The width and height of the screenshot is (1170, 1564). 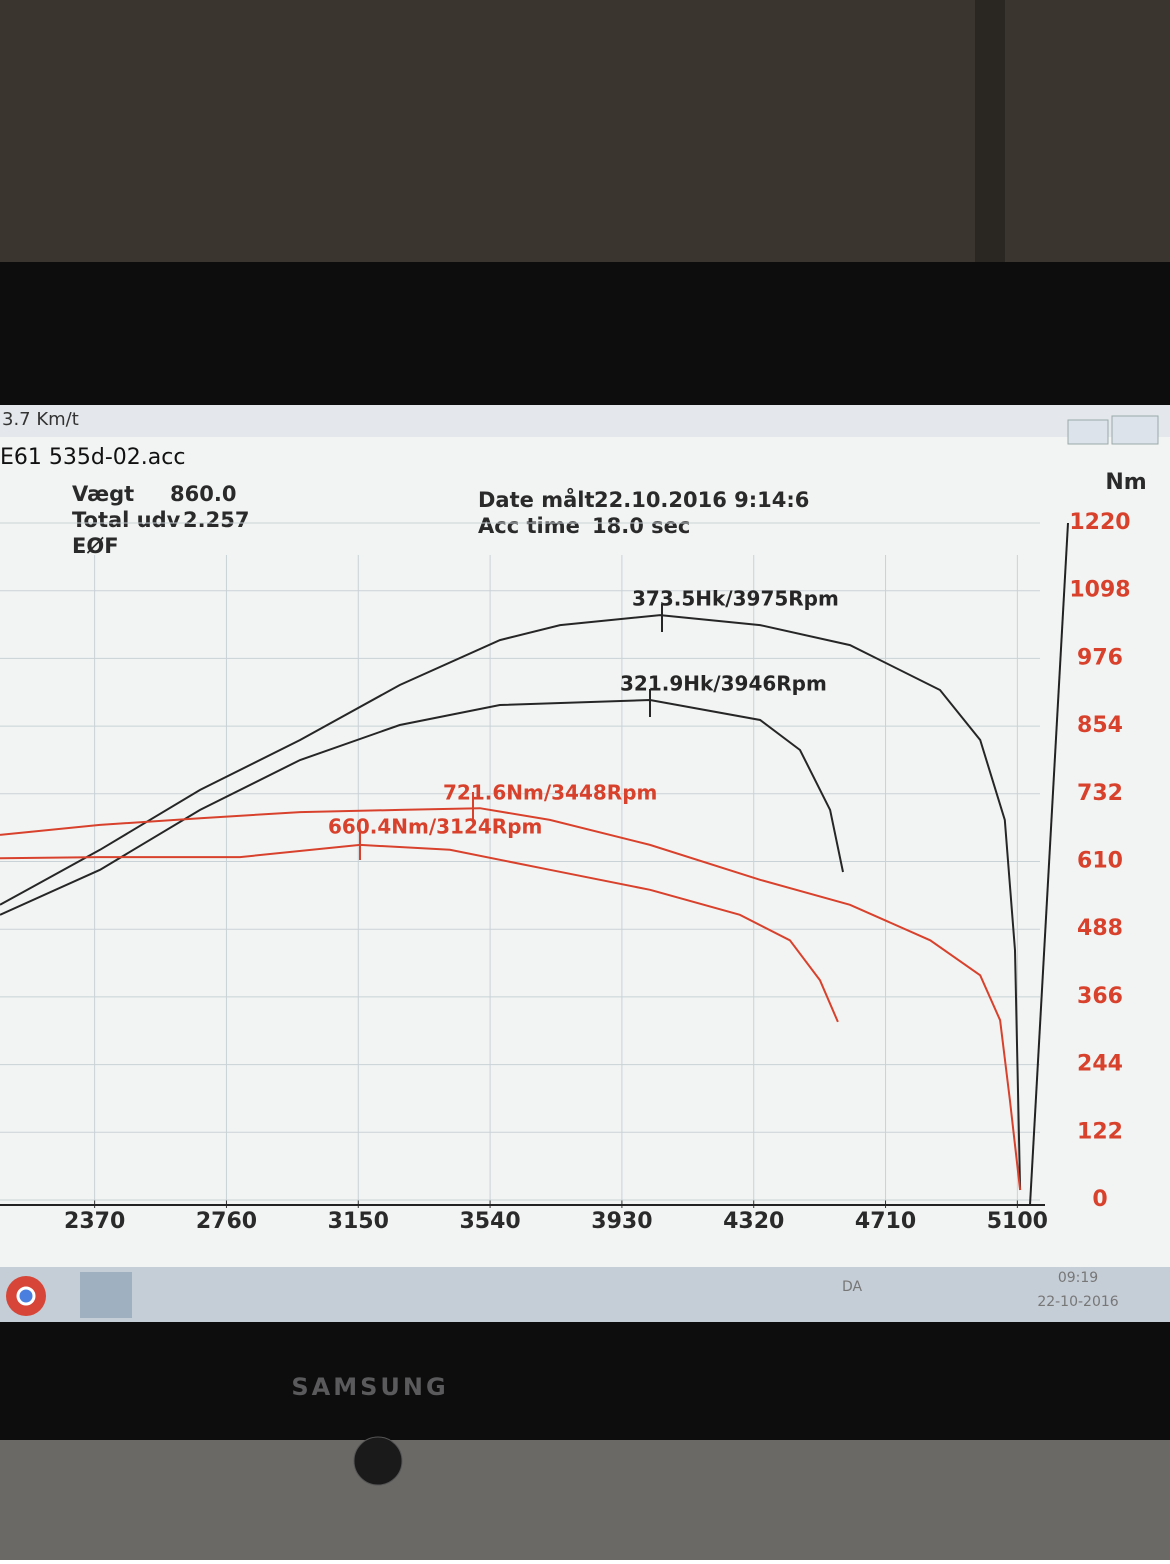 I want to click on app-icon, so click(x=106, y=1295).